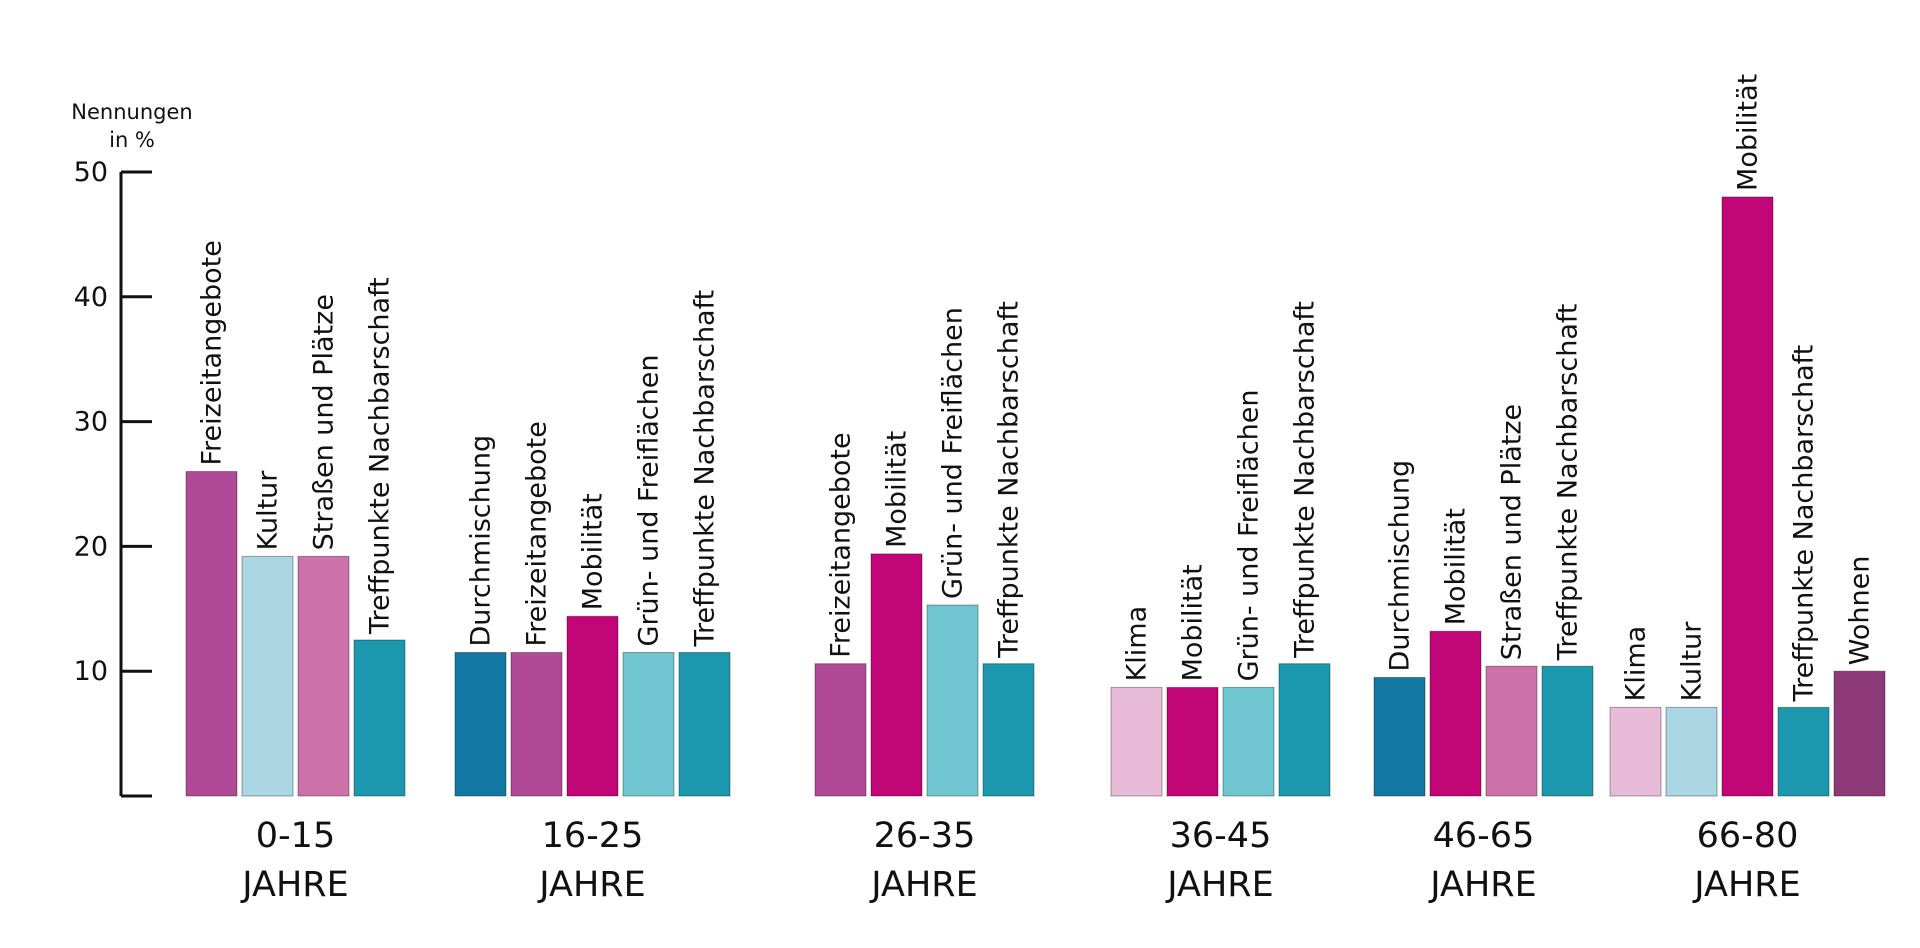  What do you see at coordinates (295, 836) in the screenshot?
I see `group-label-age: 0-15` at bounding box center [295, 836].